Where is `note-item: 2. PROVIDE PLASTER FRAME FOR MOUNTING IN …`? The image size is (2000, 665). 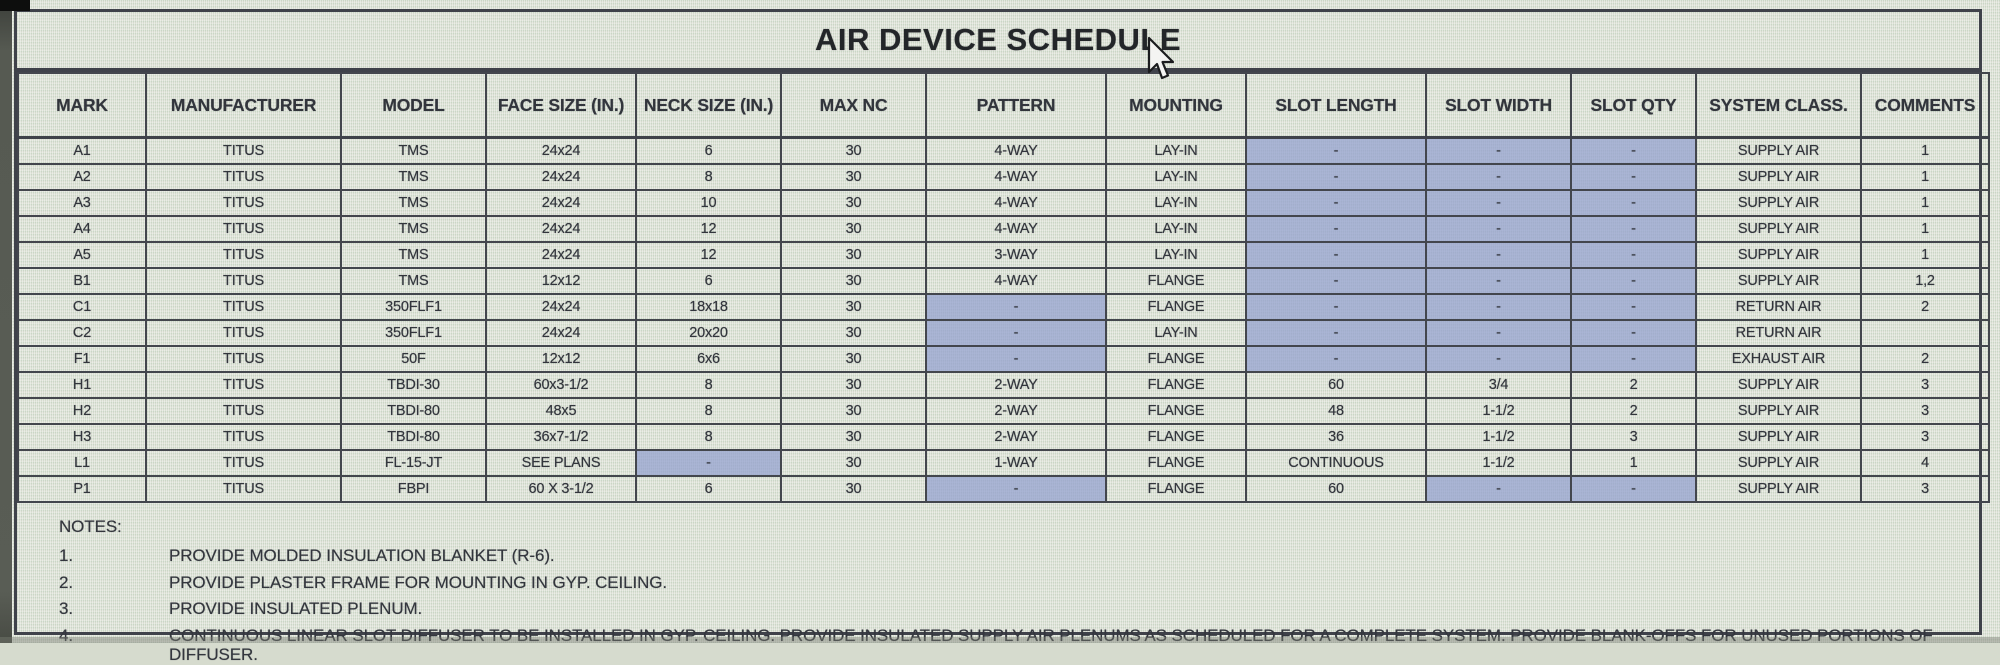 note-item: 2. PROVIDE PLASTER FRAME FOR MOUNTING IN … is located at coordinates (1019, 583).